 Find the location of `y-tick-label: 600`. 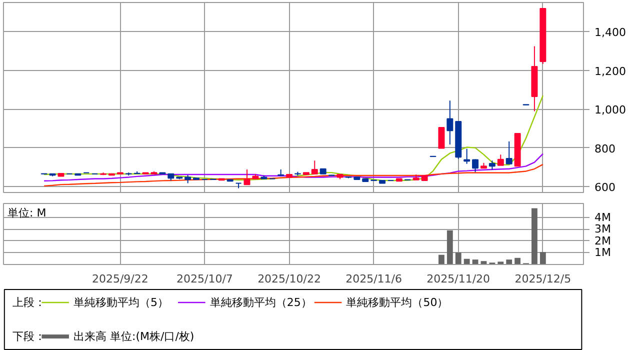

y-tick-label: 600 is located at coordinates (605, 187).